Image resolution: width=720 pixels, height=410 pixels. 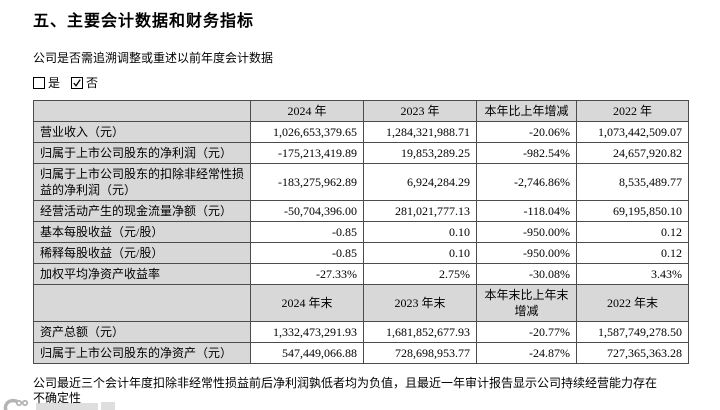 What do you see at coordinates (632, 303) in the screenshot?
I see `column-header: 2022 年末` at bounding box center [632, 303].